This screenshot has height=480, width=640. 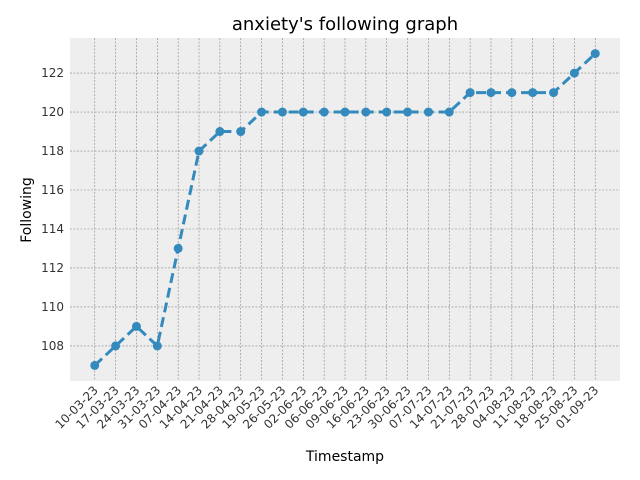 I want to click on y-tick-label: 120, so click(x=52, y=112).